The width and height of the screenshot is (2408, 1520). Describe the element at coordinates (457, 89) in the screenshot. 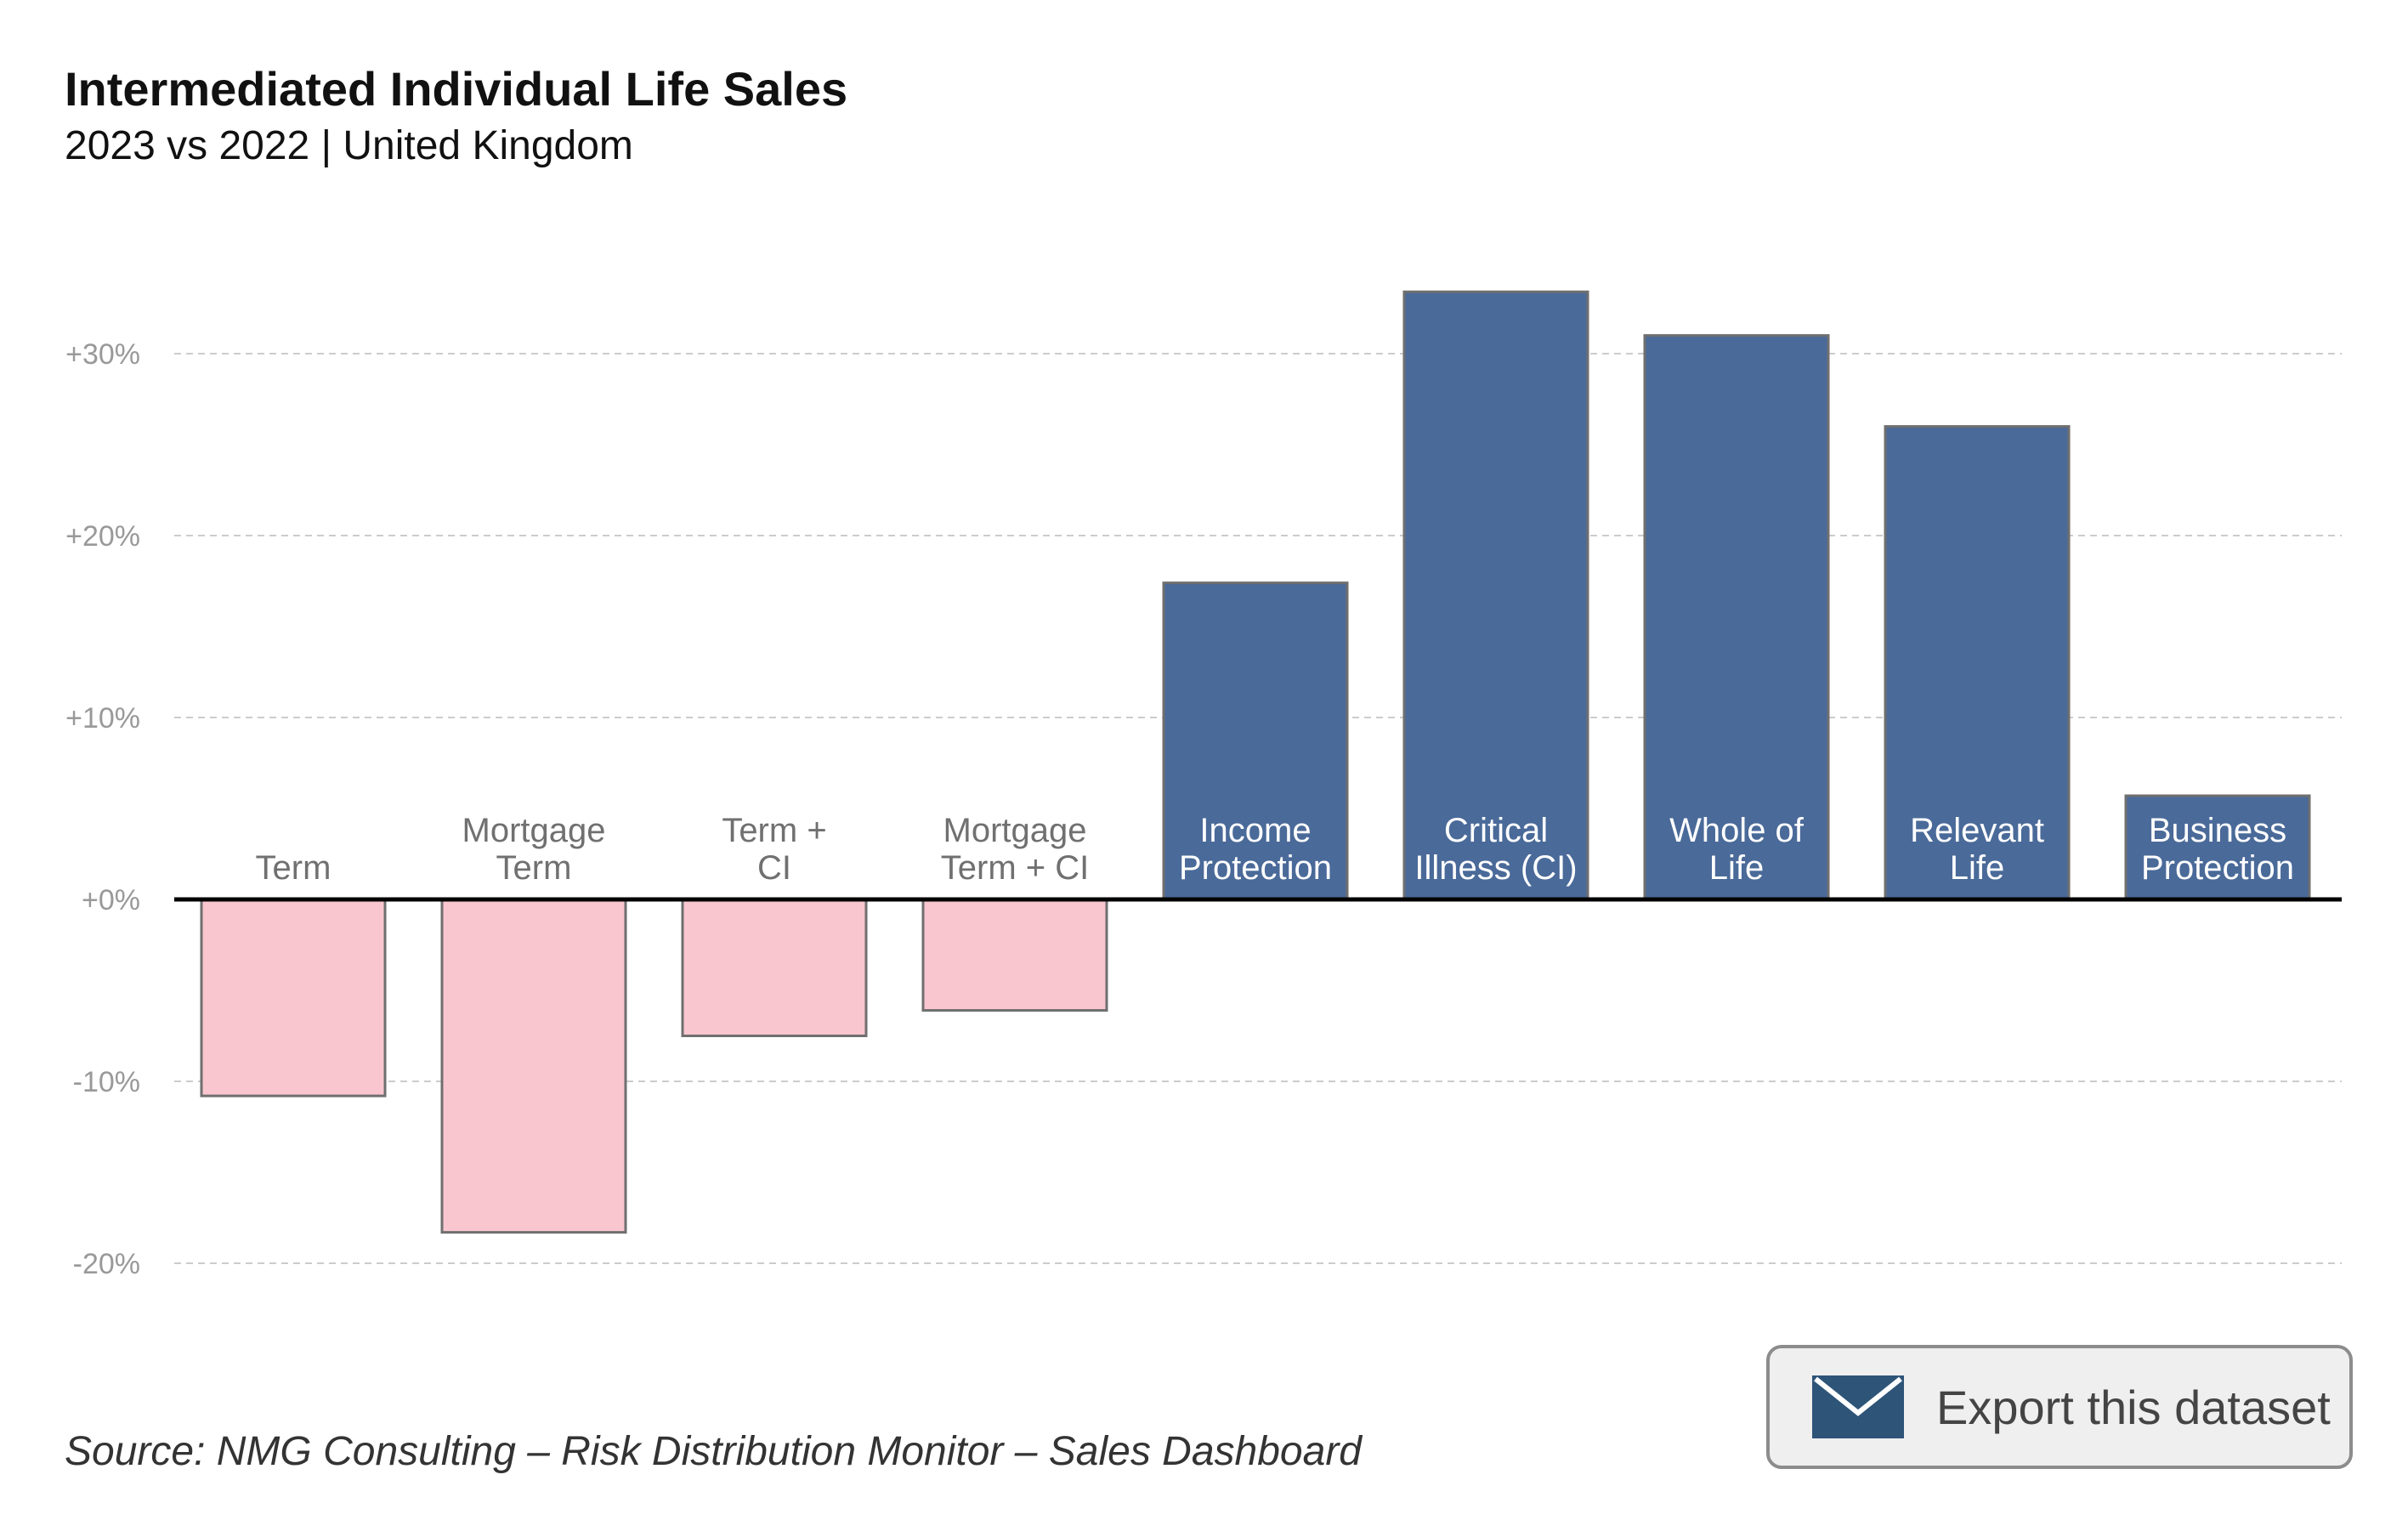

I see `chart-title: Intermediated Individual Life Sales` at that location.